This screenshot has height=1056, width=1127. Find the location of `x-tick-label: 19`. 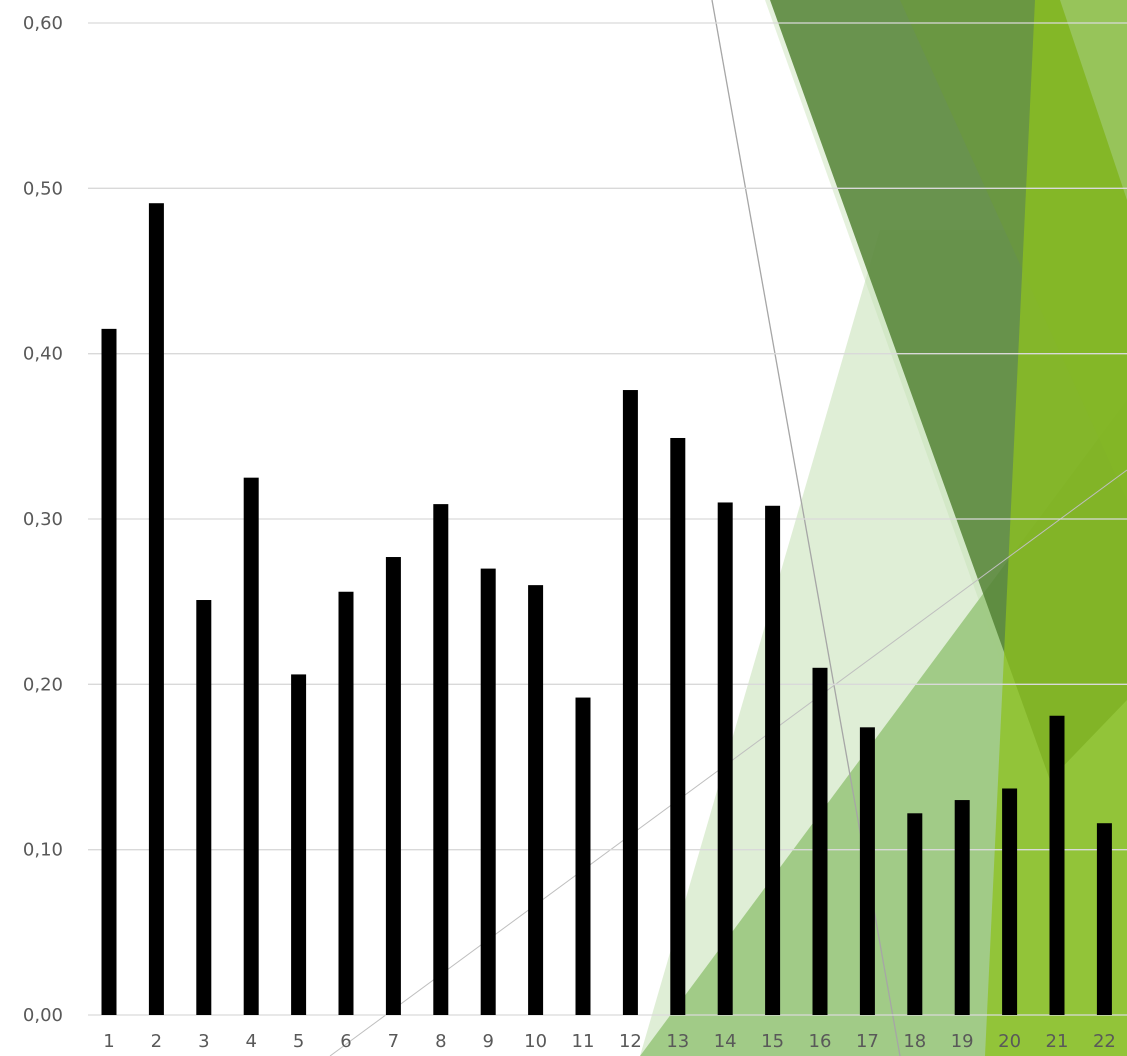

x-tick-label: 19 is located at coordinates (962, 1041).